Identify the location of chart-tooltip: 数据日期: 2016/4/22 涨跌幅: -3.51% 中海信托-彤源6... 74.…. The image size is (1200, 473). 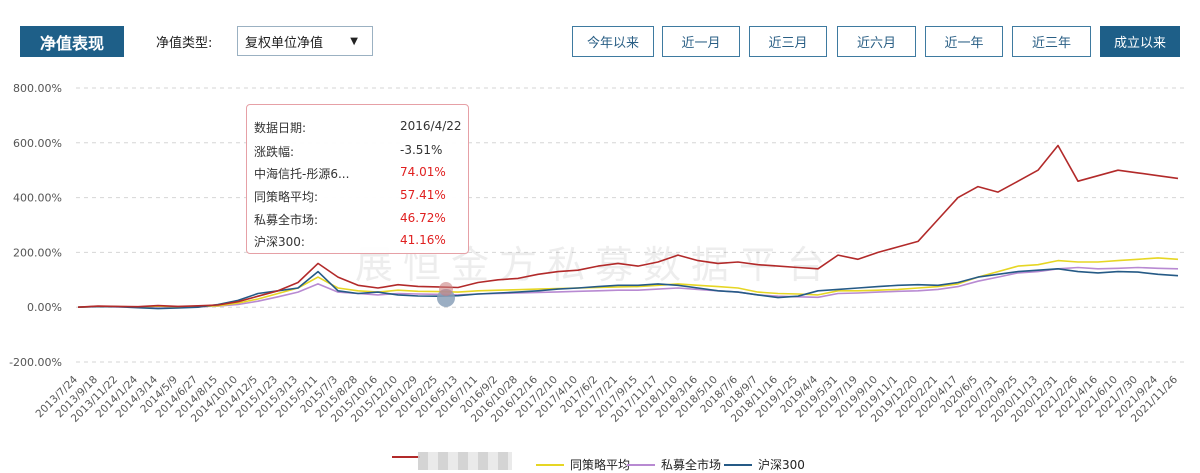
(357, 179).